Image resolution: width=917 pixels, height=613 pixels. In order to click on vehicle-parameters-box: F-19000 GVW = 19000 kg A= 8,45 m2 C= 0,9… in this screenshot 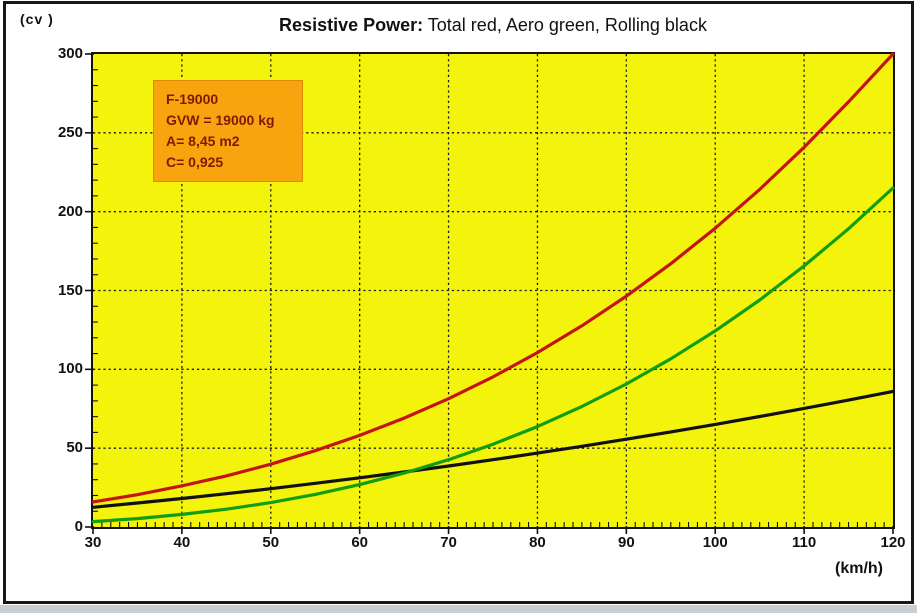, I will do `click(228, 131)`.